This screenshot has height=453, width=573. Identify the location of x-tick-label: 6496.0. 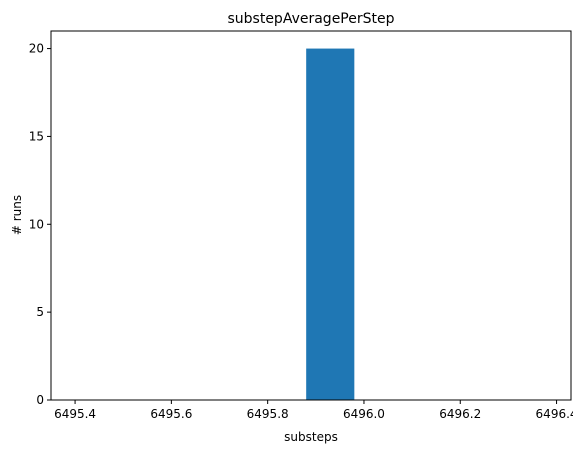
(364, 414).